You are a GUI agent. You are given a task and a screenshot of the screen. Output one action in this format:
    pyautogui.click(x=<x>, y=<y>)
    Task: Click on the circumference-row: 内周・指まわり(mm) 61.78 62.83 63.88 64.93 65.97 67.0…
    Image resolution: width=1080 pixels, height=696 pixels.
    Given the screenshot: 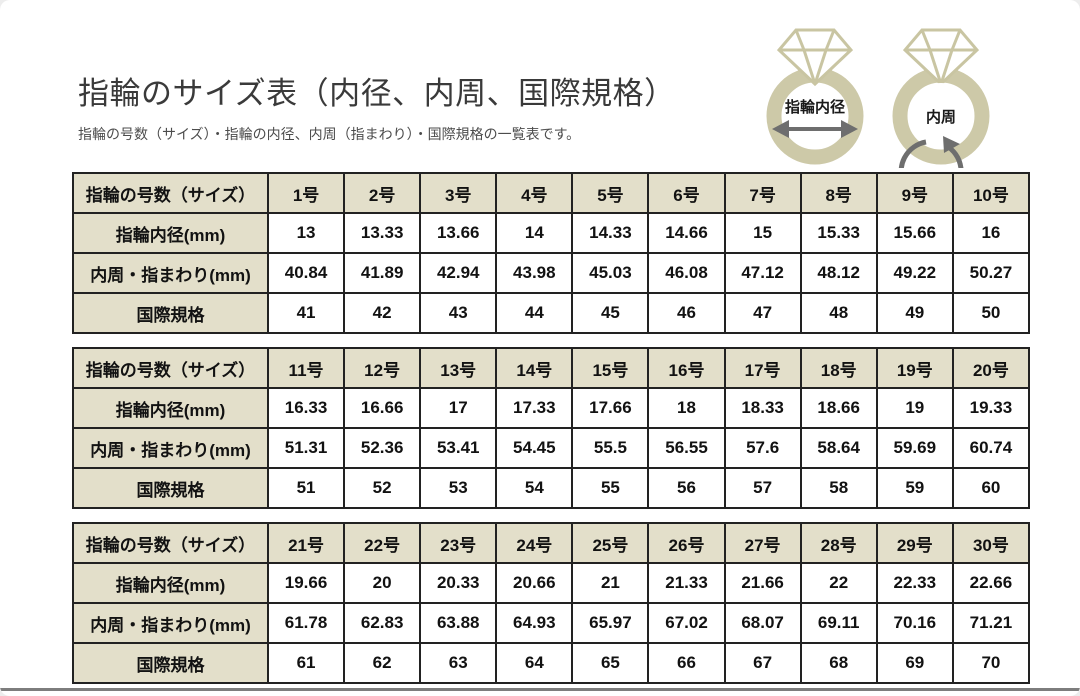 What is the action you would take?
    pyautogui.click(x=551, y=623)
    